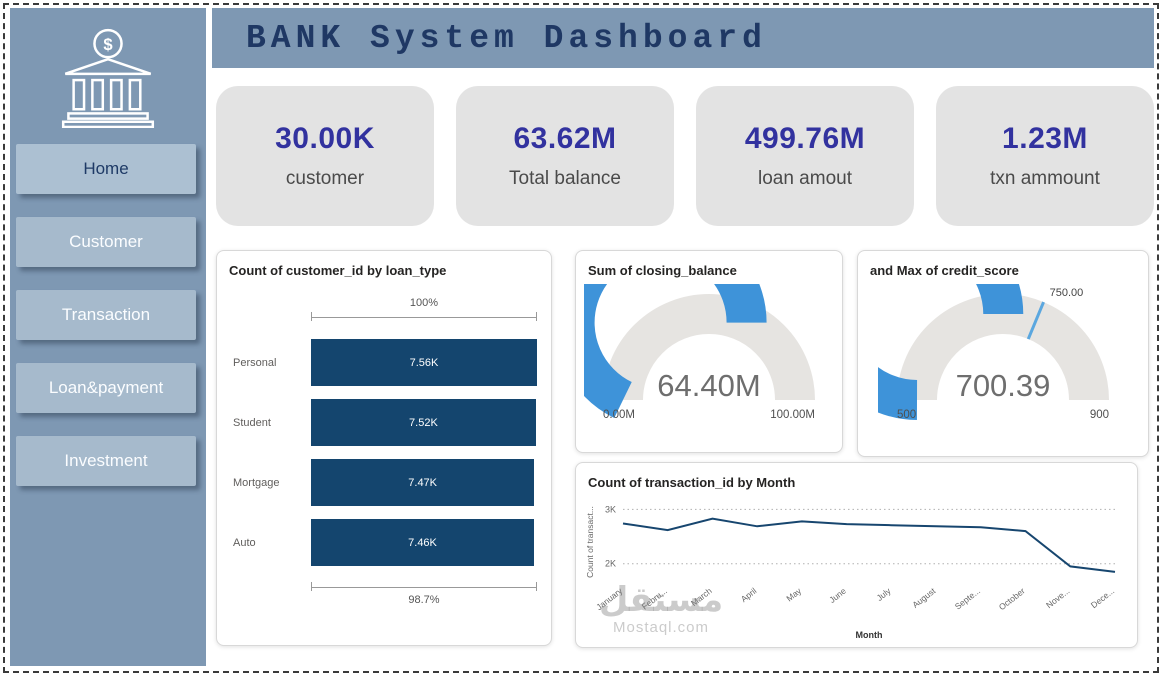 The height and width of the screenshot is (676, 1162). Describe the element at coordinates (325, 156) in the screenshot. I see `kpi-card-customer: 30.00K customer` at that location.